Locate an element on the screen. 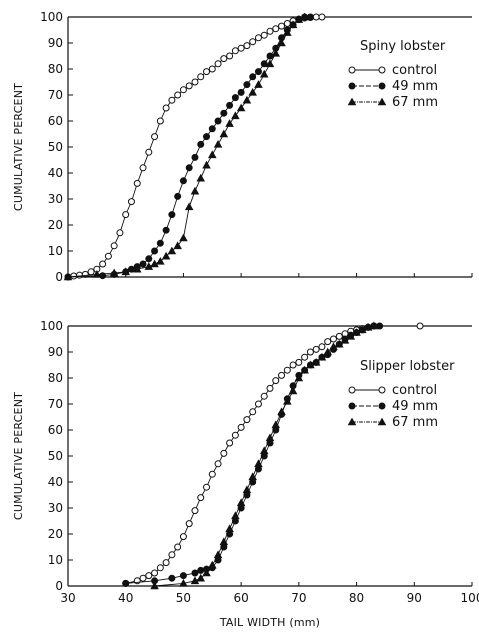 The image size is (479, 632). x-tick-label: 100 is located at coordinates (470, 598).